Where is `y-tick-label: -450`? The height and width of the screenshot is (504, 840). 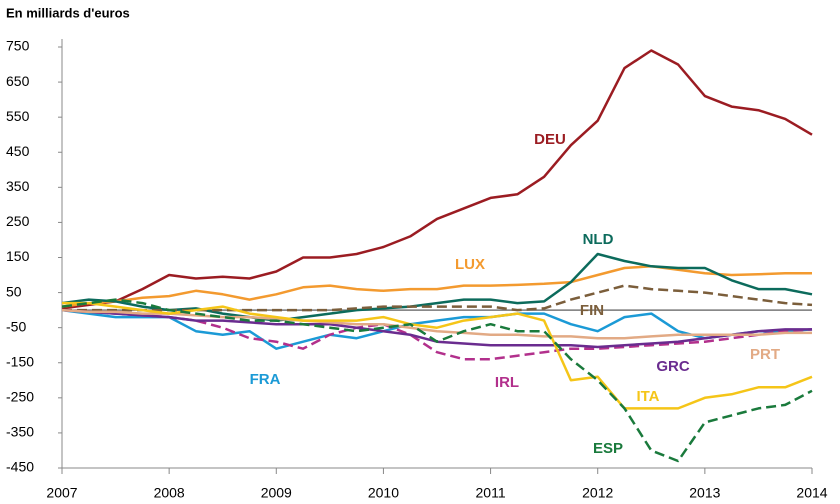
y-tick-label: -450 is located at coordinates (20, 467).